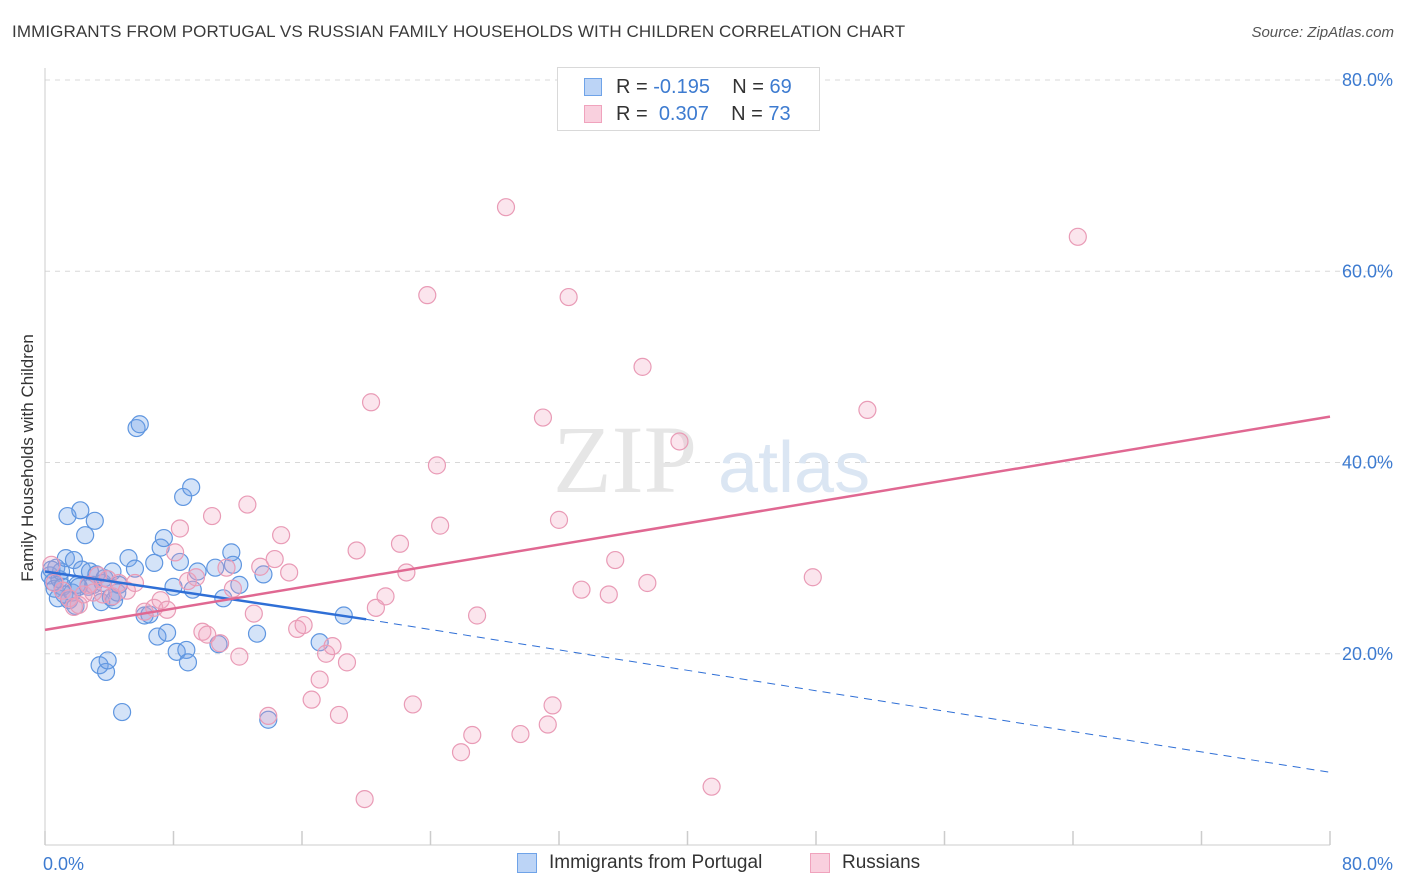 Image resolution: width=1406 pixels, height=892 pixels. I want to click on trend-line-portugal-extension, so click(848, 695).